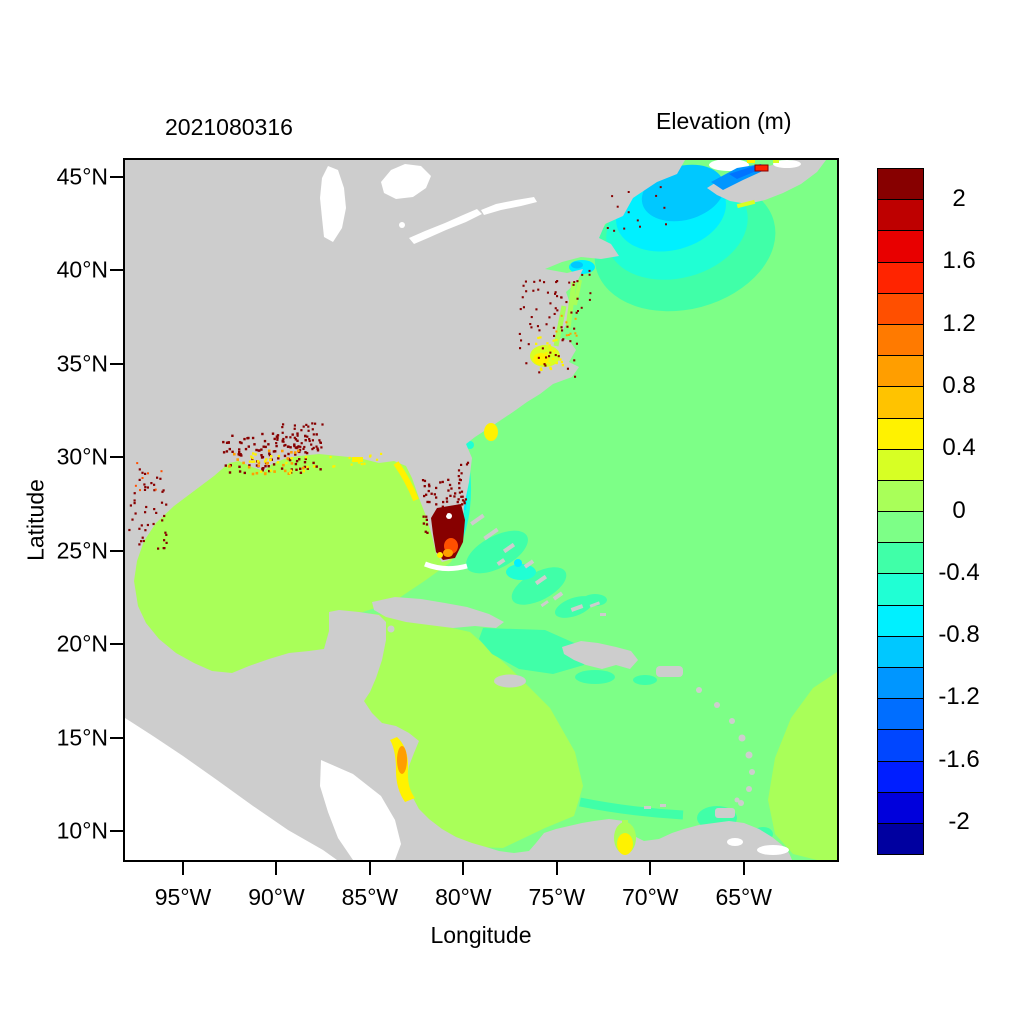 The height and width of the screenshot is (1024, 1024). What do you see at coordinates (538, 564) in the screenshot?
I see `bahamas-islands` at bounding box center [538, 564].